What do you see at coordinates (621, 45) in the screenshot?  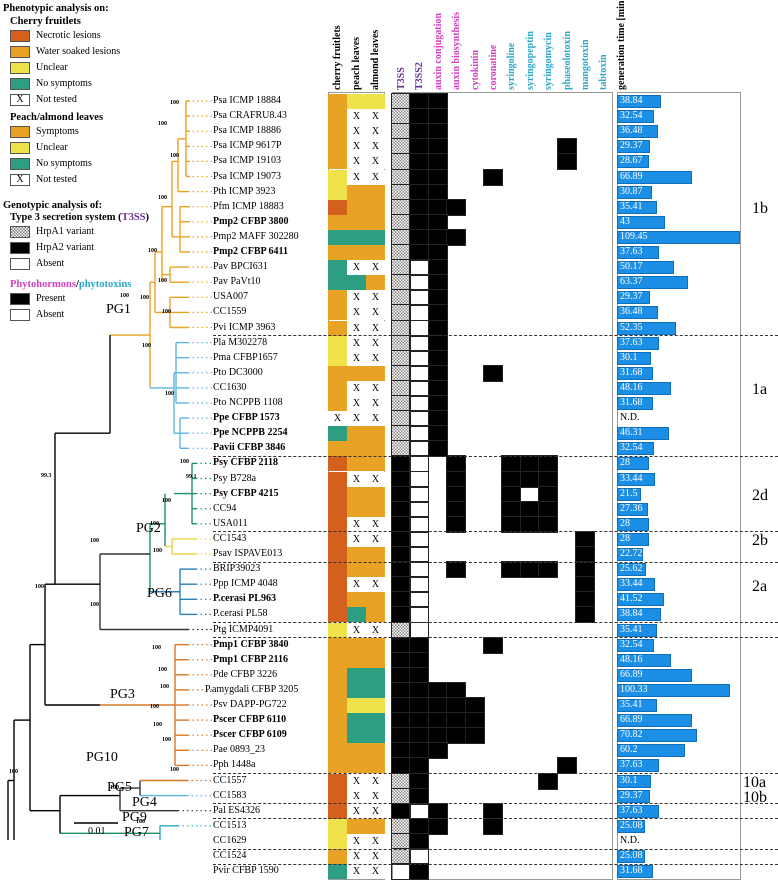 I see `generation-time-header: generation time [min]` at bounding box center [621, 45].